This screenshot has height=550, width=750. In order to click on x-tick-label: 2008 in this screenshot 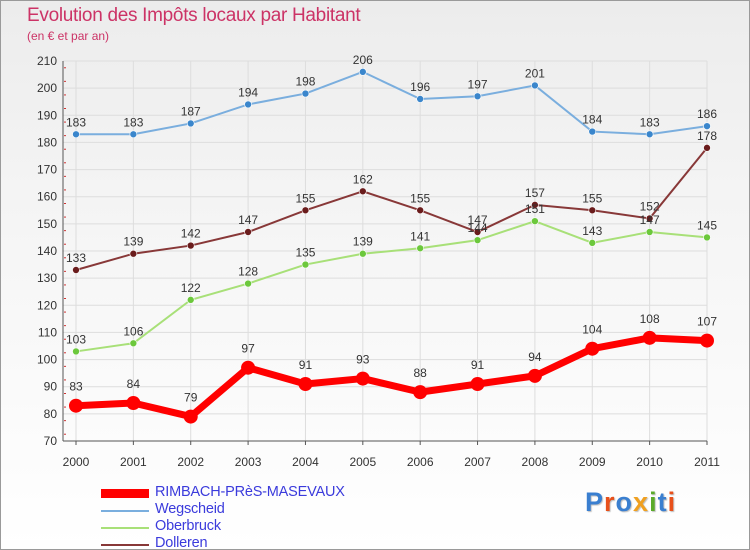, I will do `click(535, 462)`.